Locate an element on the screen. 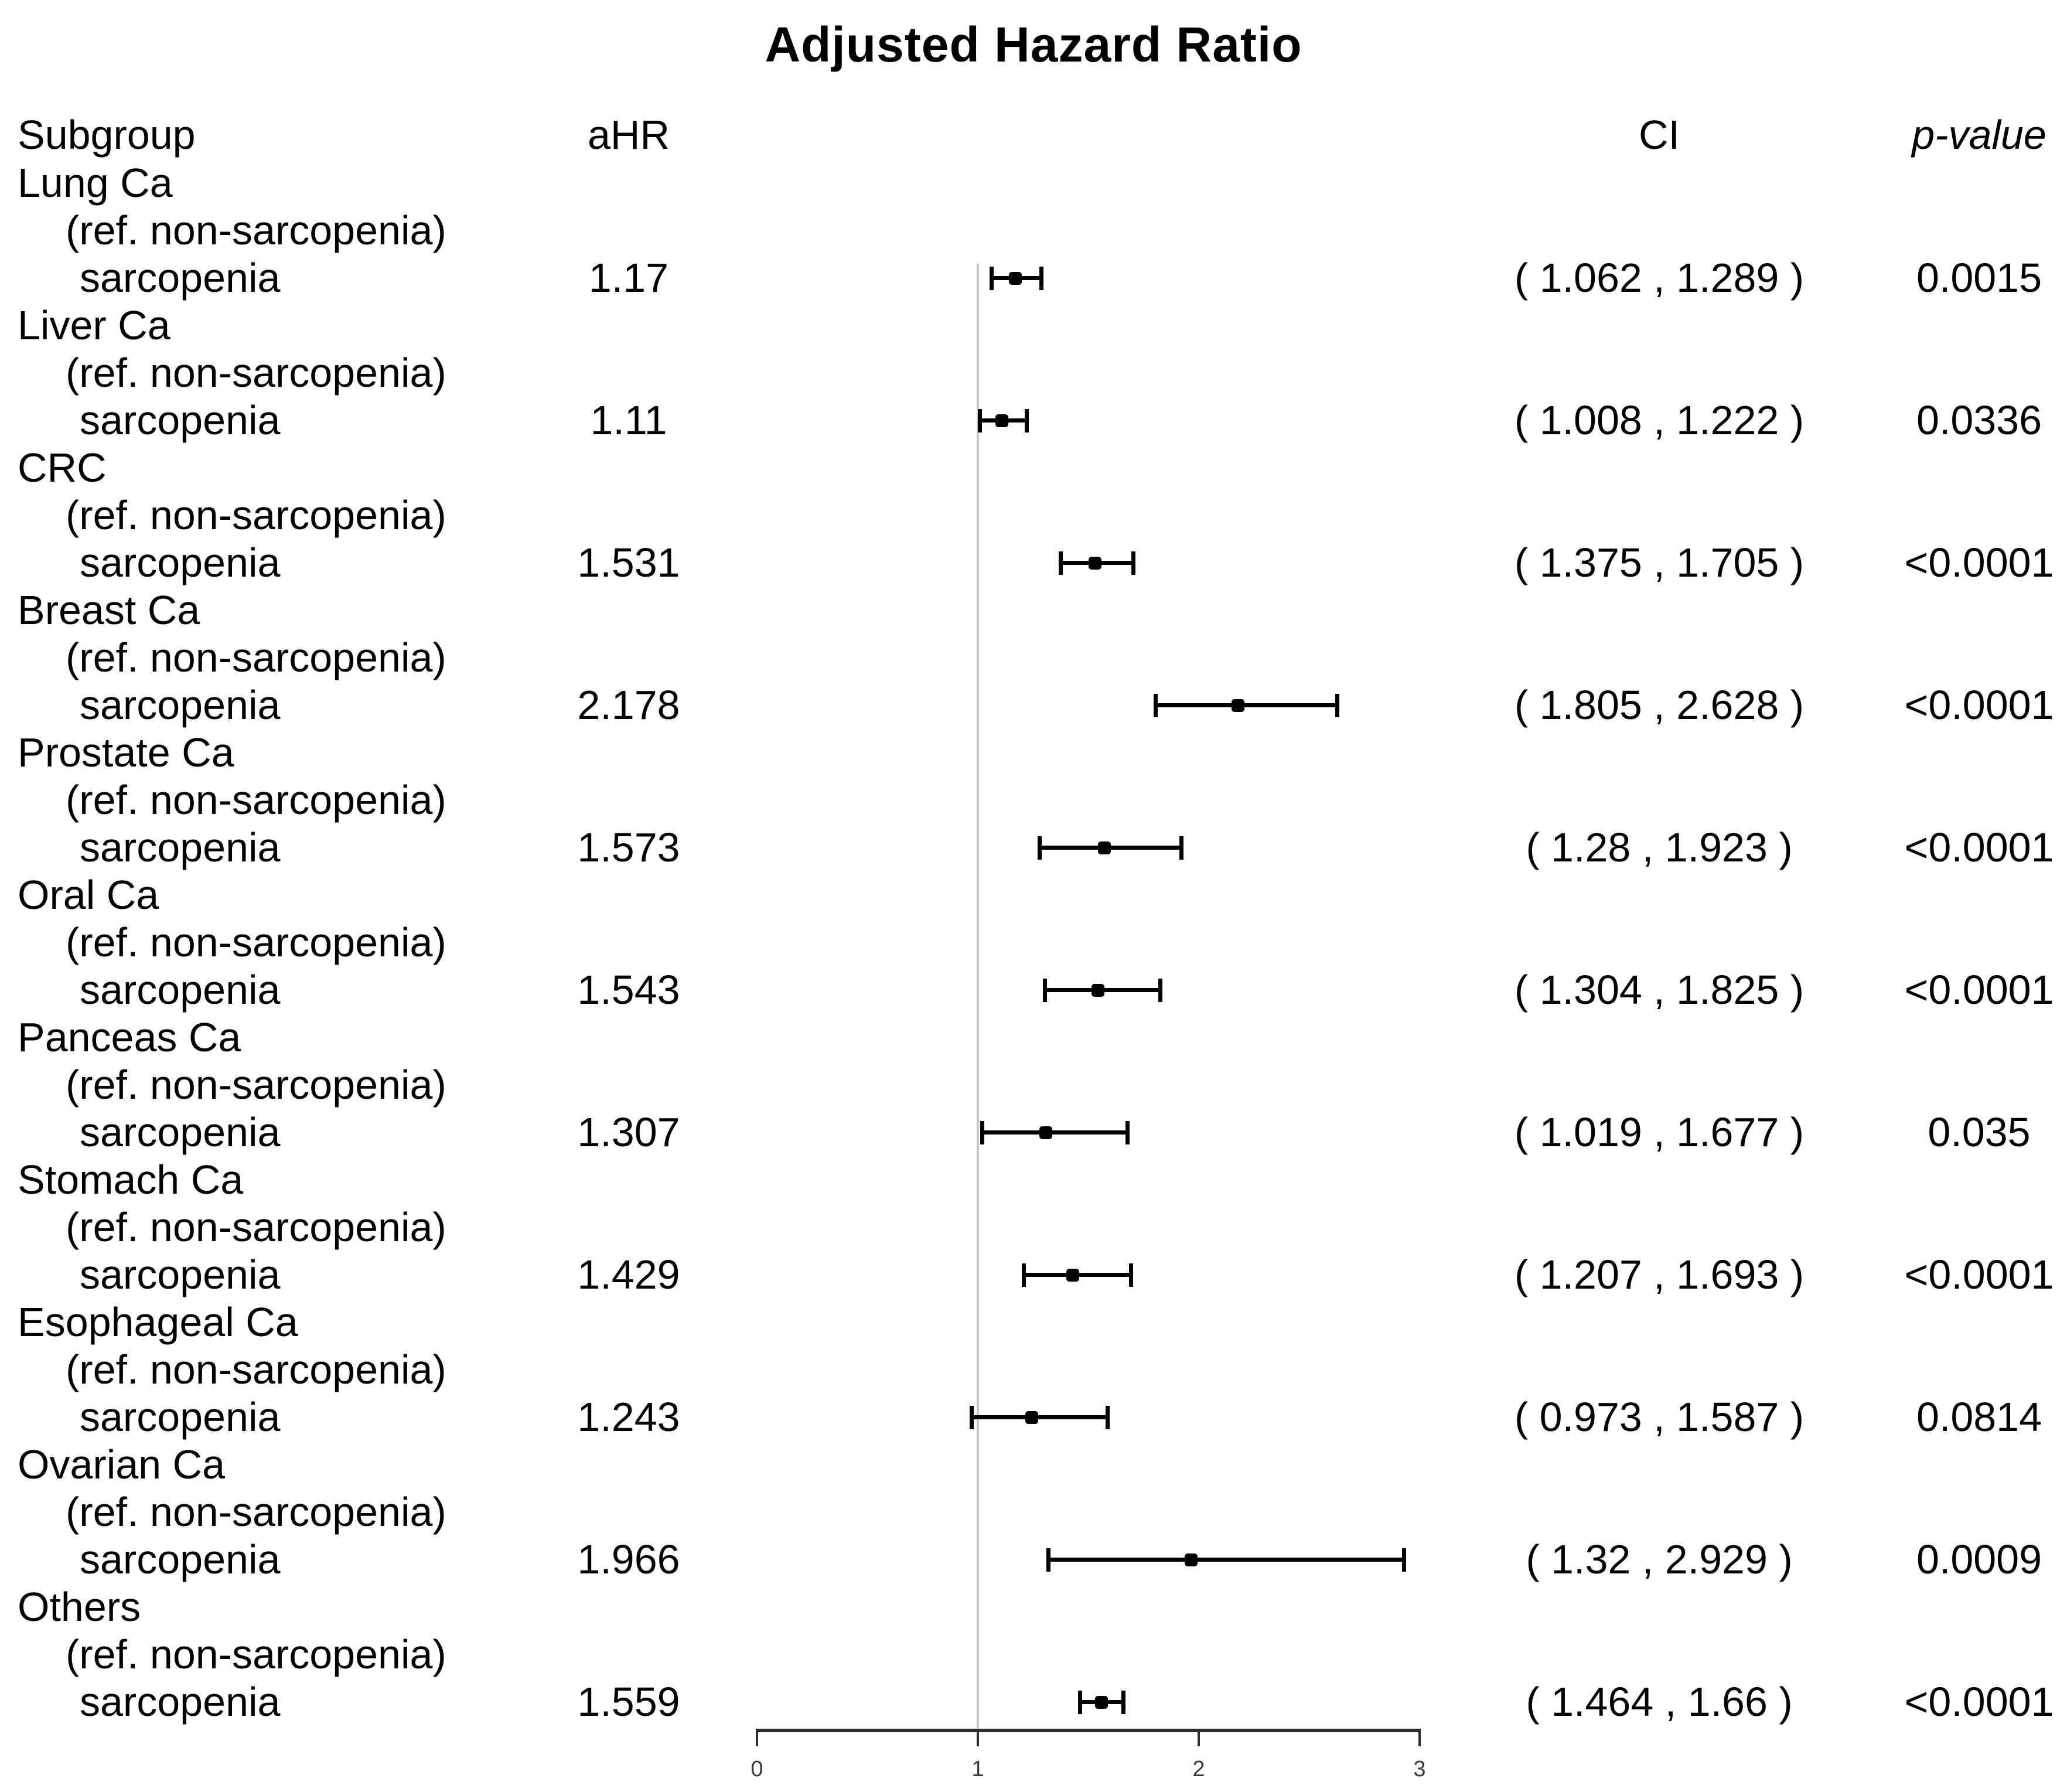  ci-value: ( 1.28 , 1.923 ) is located at coordinates (1659, 847).